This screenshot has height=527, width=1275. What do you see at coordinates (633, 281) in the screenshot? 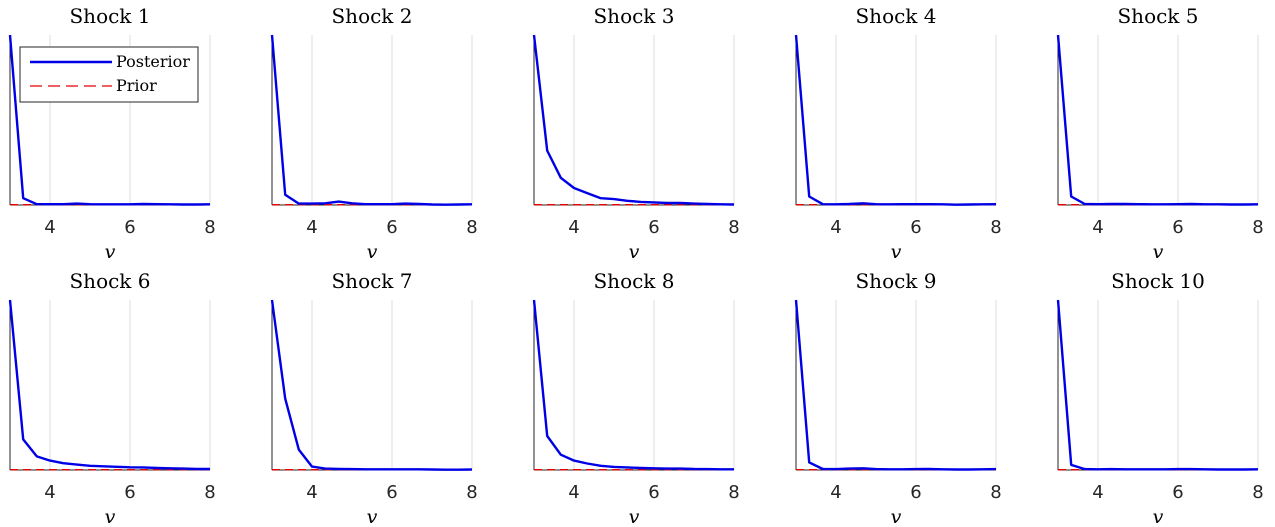
I see `panel-title: Shock 8` at bounding box center [633, 281].